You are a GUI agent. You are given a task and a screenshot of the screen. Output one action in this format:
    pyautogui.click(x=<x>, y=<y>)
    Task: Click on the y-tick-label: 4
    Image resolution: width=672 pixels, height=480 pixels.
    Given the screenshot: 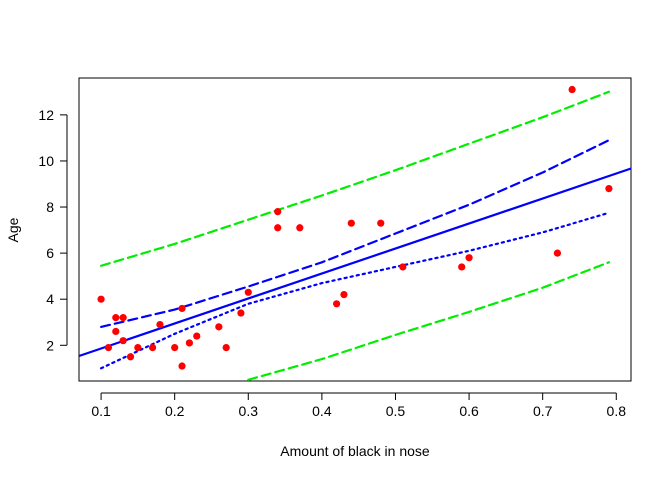 What is the action you would take?
    pyautogui.click(x=50, y=299)
    